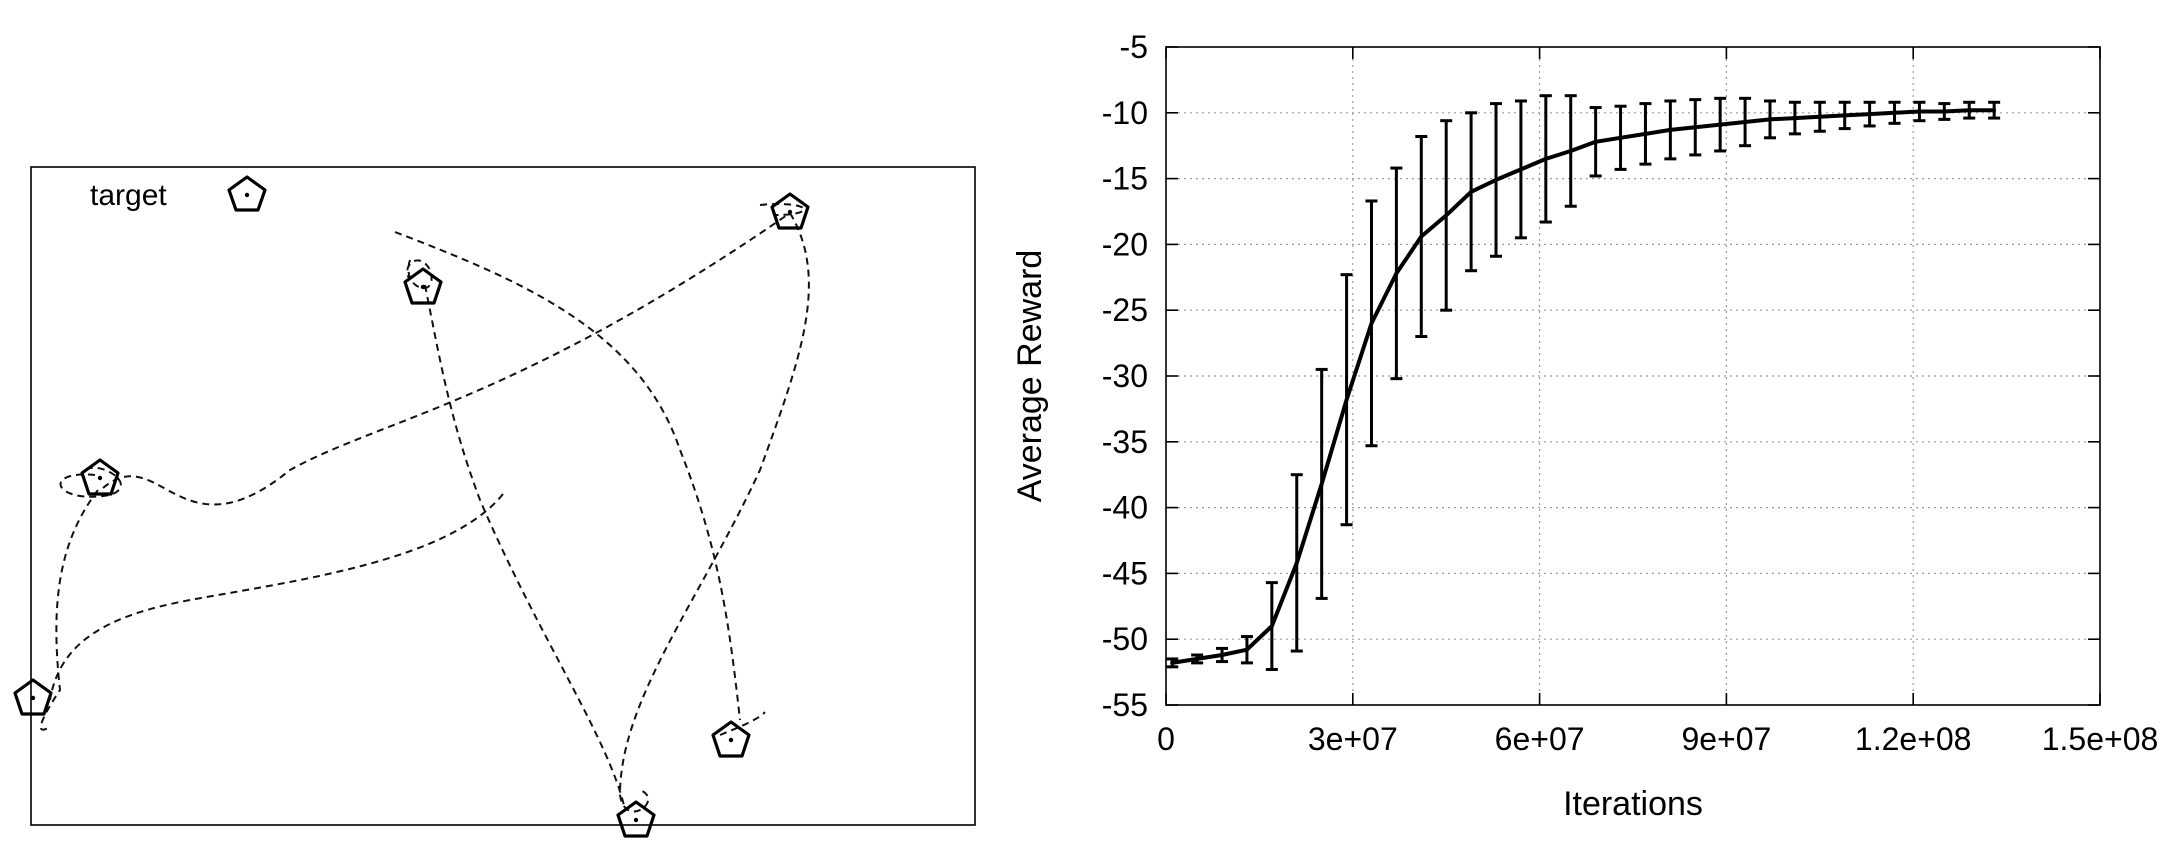 This screenshot has width=2175, height=864. Describe the element at coordinates (1125, 442) in the screenshot. I see `y-tick-label: -35` at that location.